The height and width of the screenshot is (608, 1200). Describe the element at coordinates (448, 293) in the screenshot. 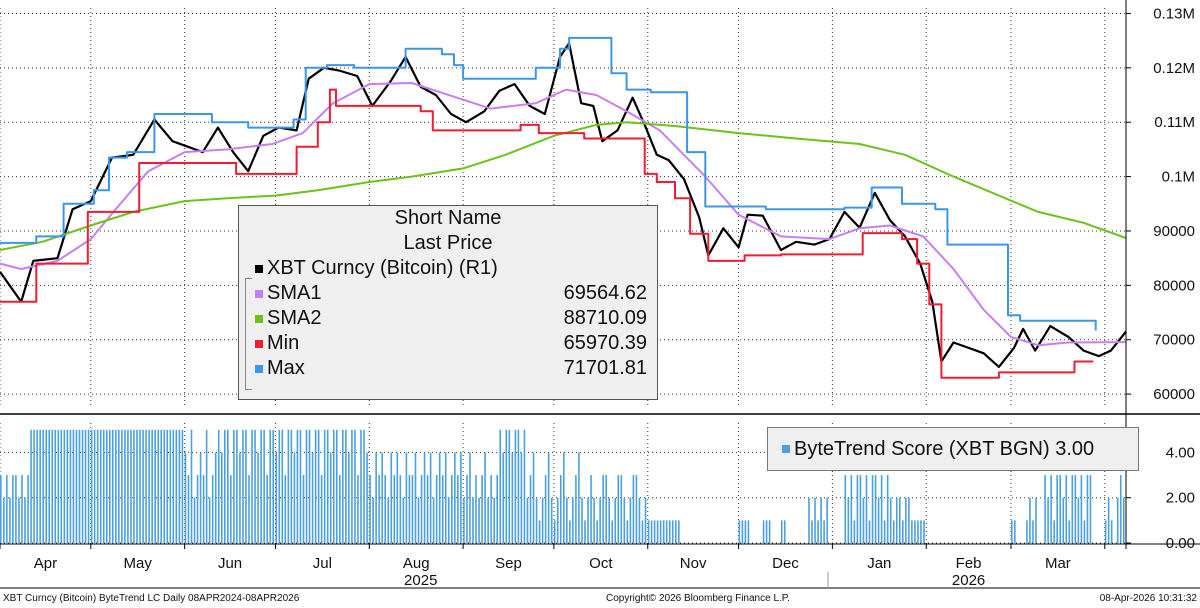

I see `legend-row-sma1: SMA1 69564.62` at that location.